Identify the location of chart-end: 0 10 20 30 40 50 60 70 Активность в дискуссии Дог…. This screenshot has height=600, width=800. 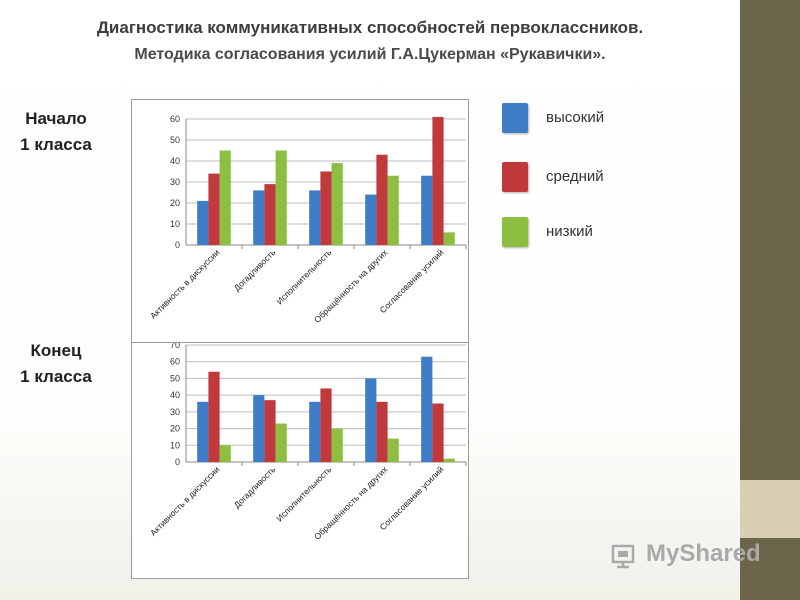
(307, 441).